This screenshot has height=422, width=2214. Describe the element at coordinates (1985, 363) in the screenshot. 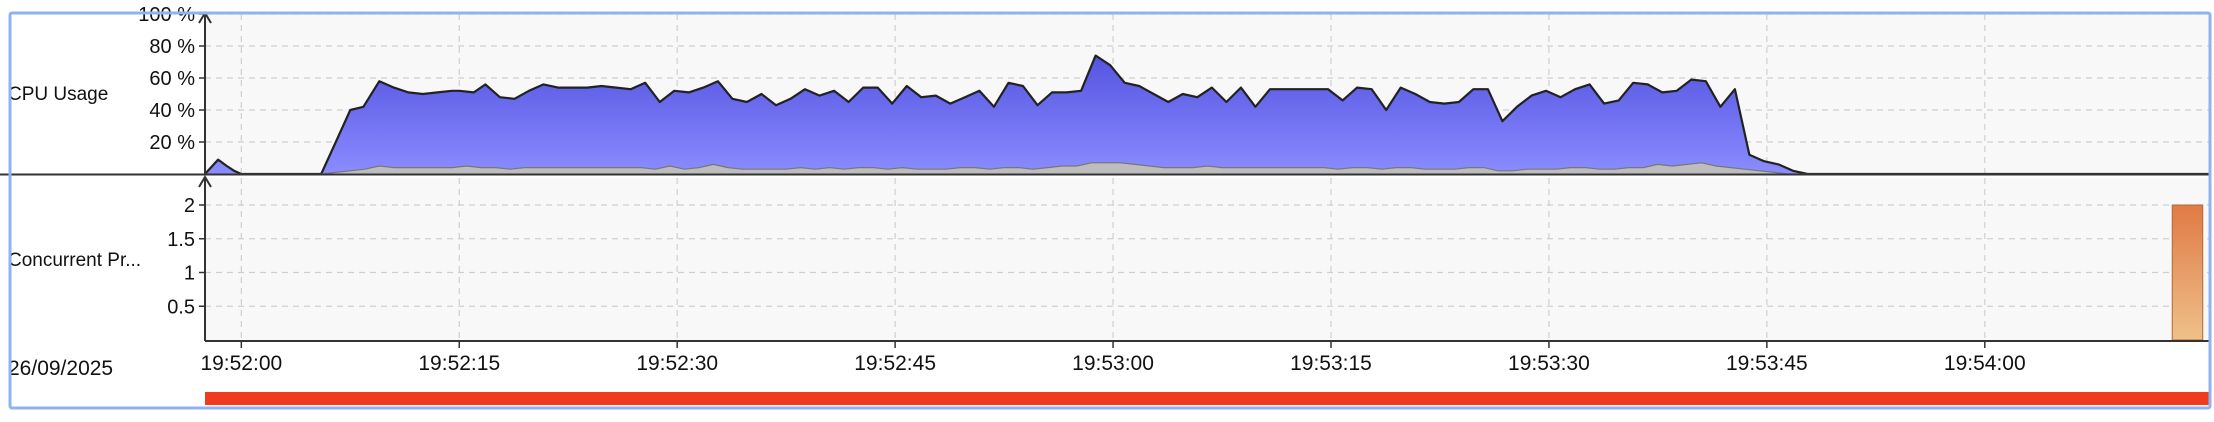

I see `x-tick-label: 19:54:00` at that location.